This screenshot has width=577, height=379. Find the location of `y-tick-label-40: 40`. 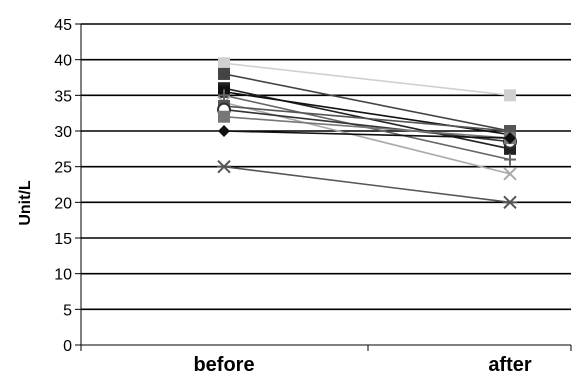

y-tick-label-40: 40 is located at coordinates (63, 61).